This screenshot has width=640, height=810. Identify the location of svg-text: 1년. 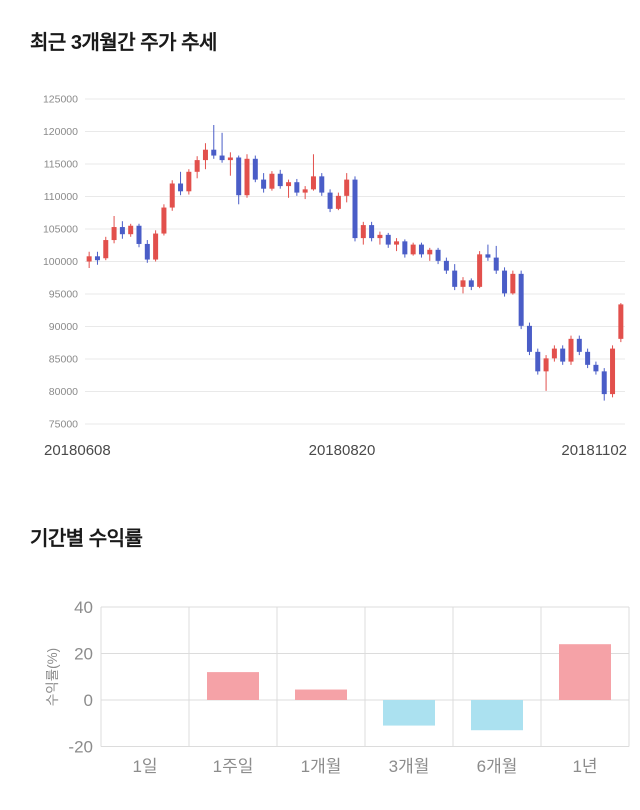
(584, 766).